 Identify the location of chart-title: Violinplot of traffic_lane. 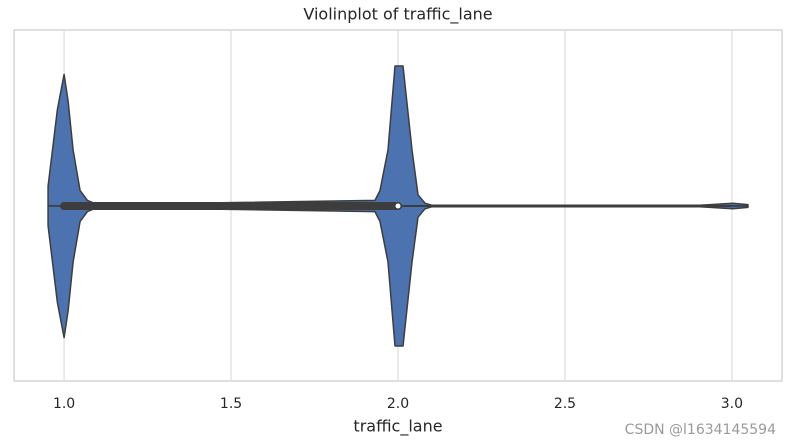
(397, 15).